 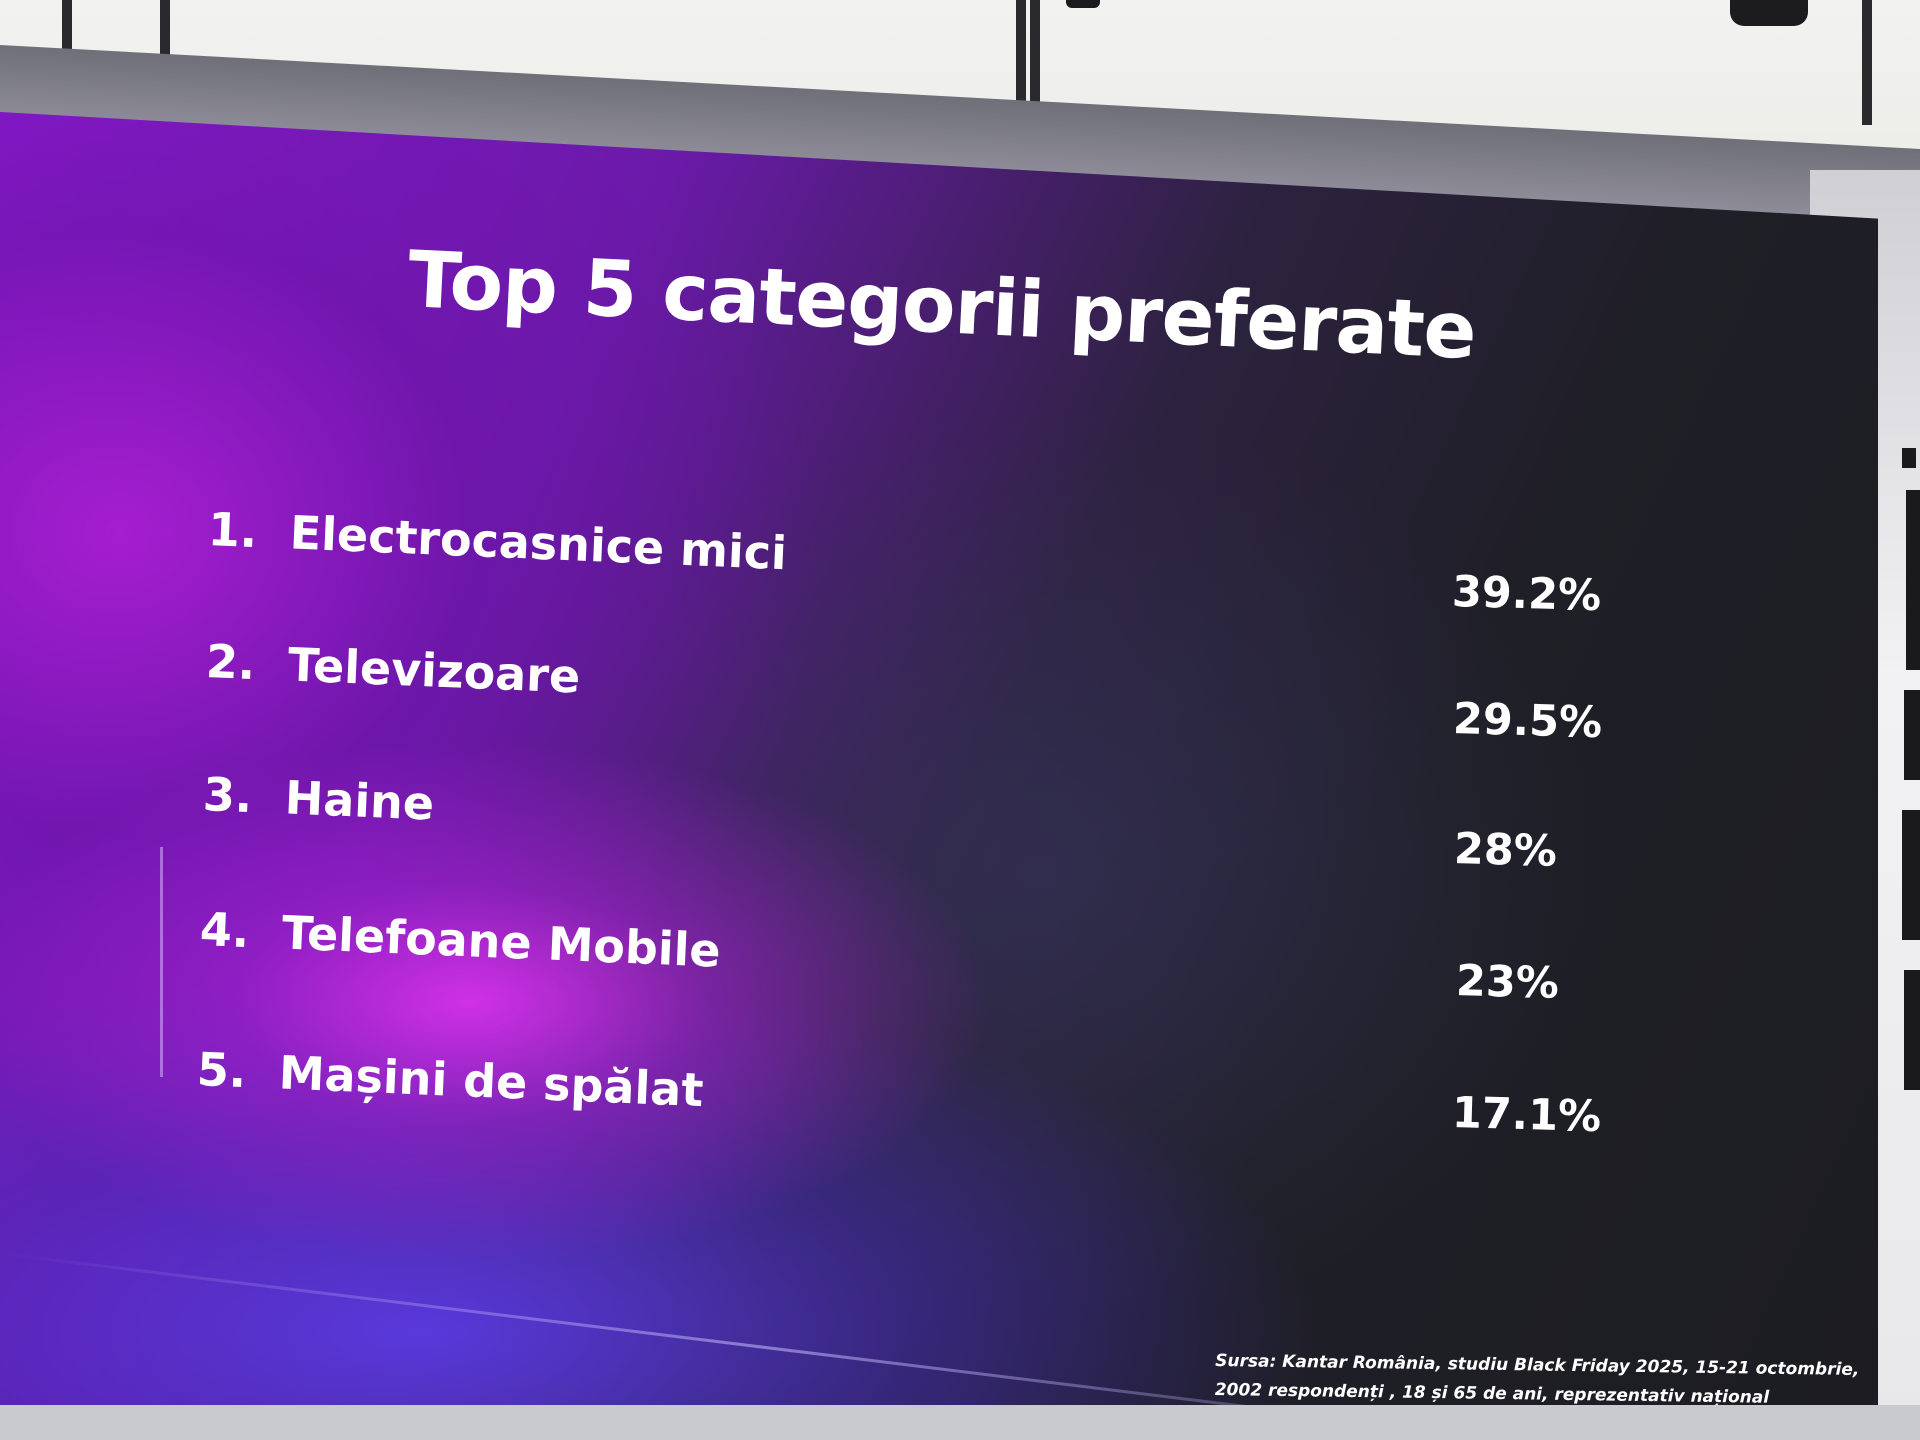 I want to click on item-rank: 4., so click(x=224, y=930).